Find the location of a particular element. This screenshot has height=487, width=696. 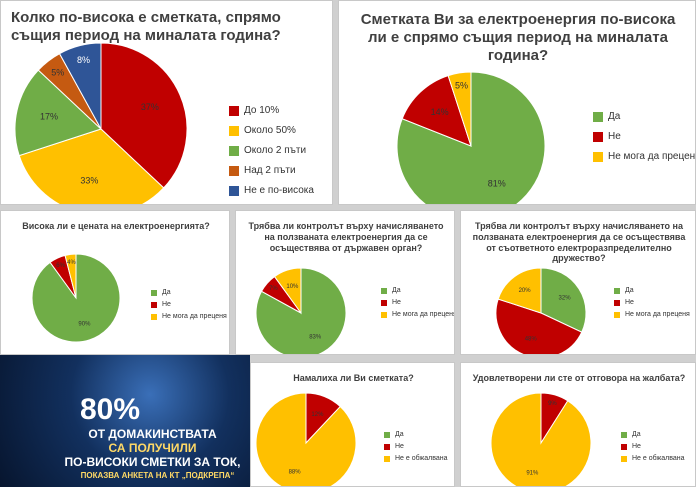

legend-label: Около 50% is located at coordinates (270, 130).